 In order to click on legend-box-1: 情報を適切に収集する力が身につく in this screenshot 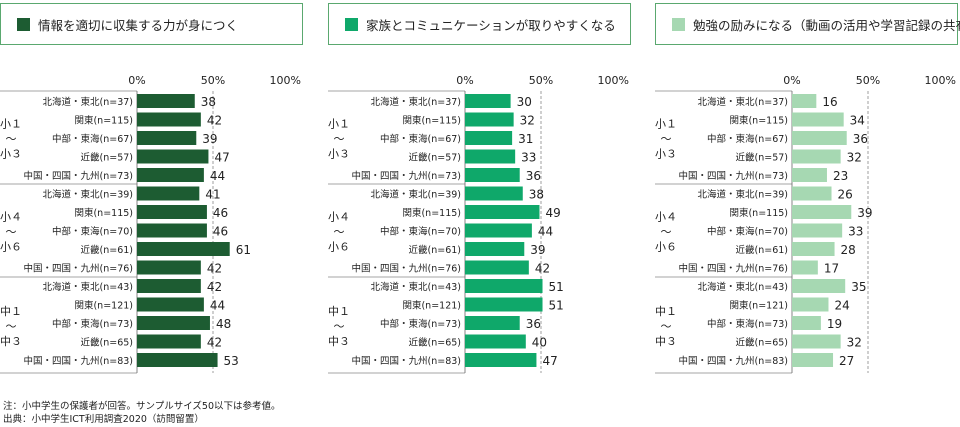, I will do `click(151, 24)`.